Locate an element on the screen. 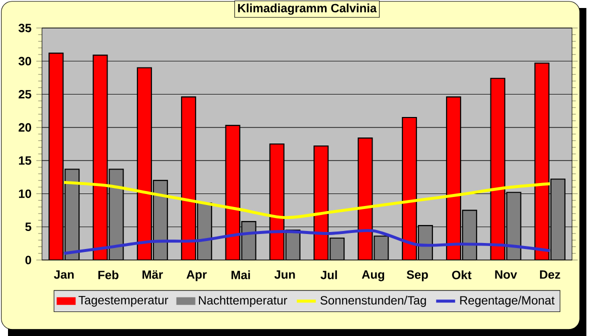 The width and height of the screenshot is (589, 336). y-tick-label: 30 is located at coordinates (25, 61).